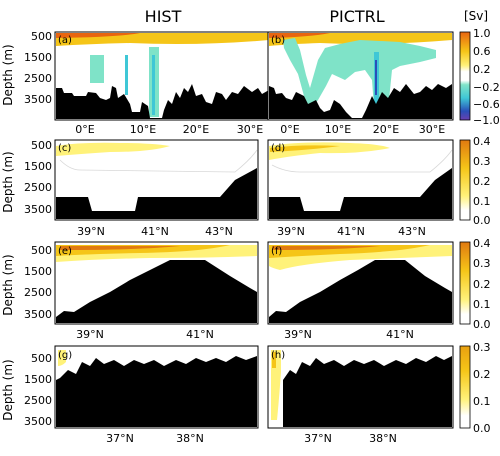  What do you see at coordinates (64, 148) in the screenshot?
I see `panel-label: (c)` at bounding box center [64, 148].